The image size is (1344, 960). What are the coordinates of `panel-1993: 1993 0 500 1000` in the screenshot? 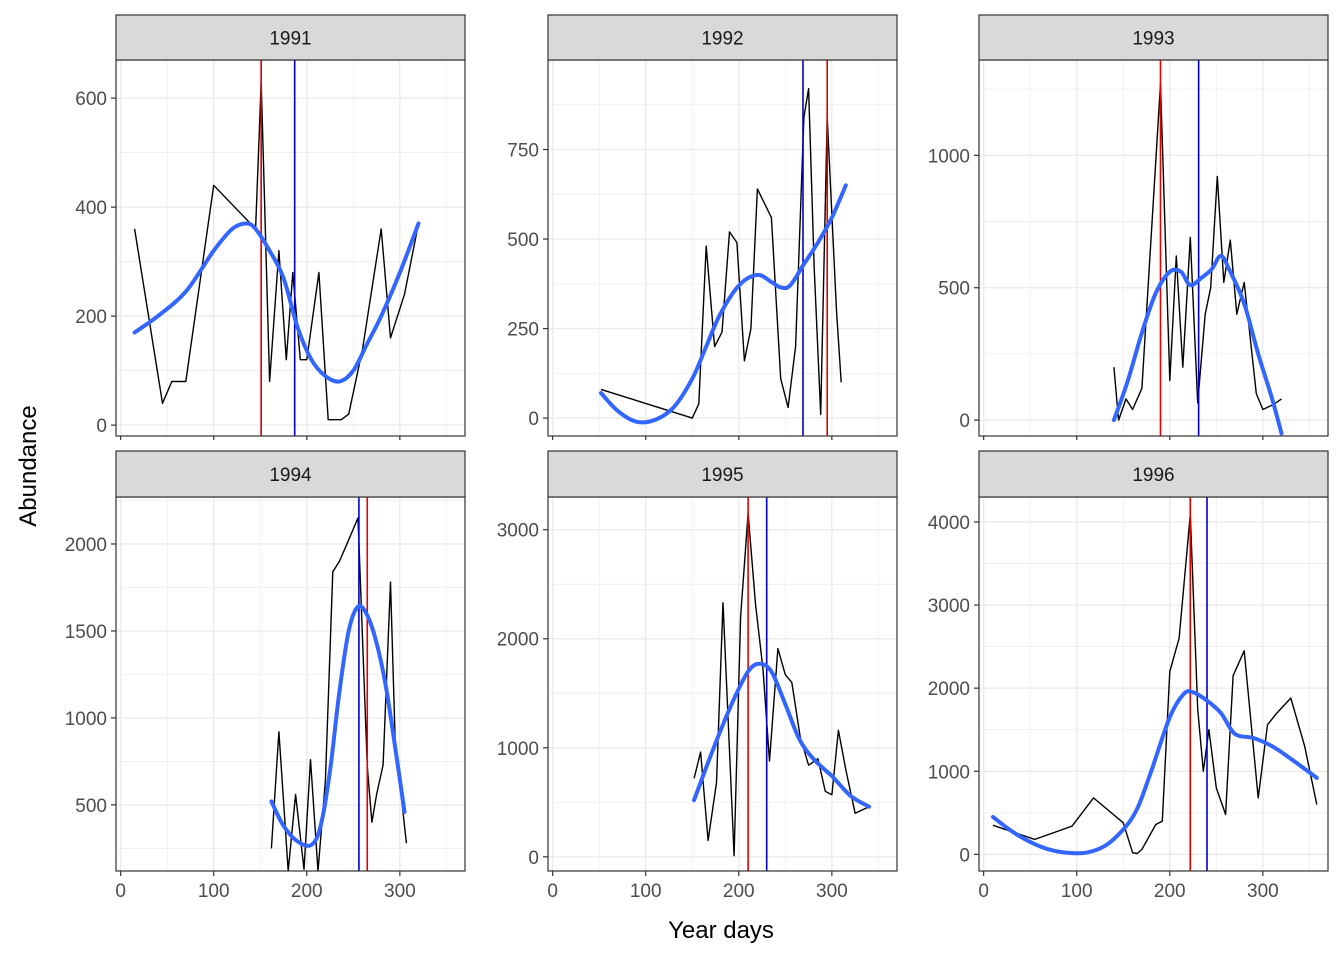 It's located at (1128, 227).